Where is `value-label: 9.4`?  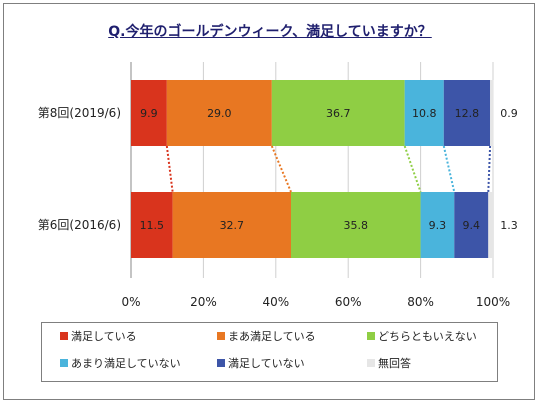
value-label: 9.4 is located at coordinates (472, 225).